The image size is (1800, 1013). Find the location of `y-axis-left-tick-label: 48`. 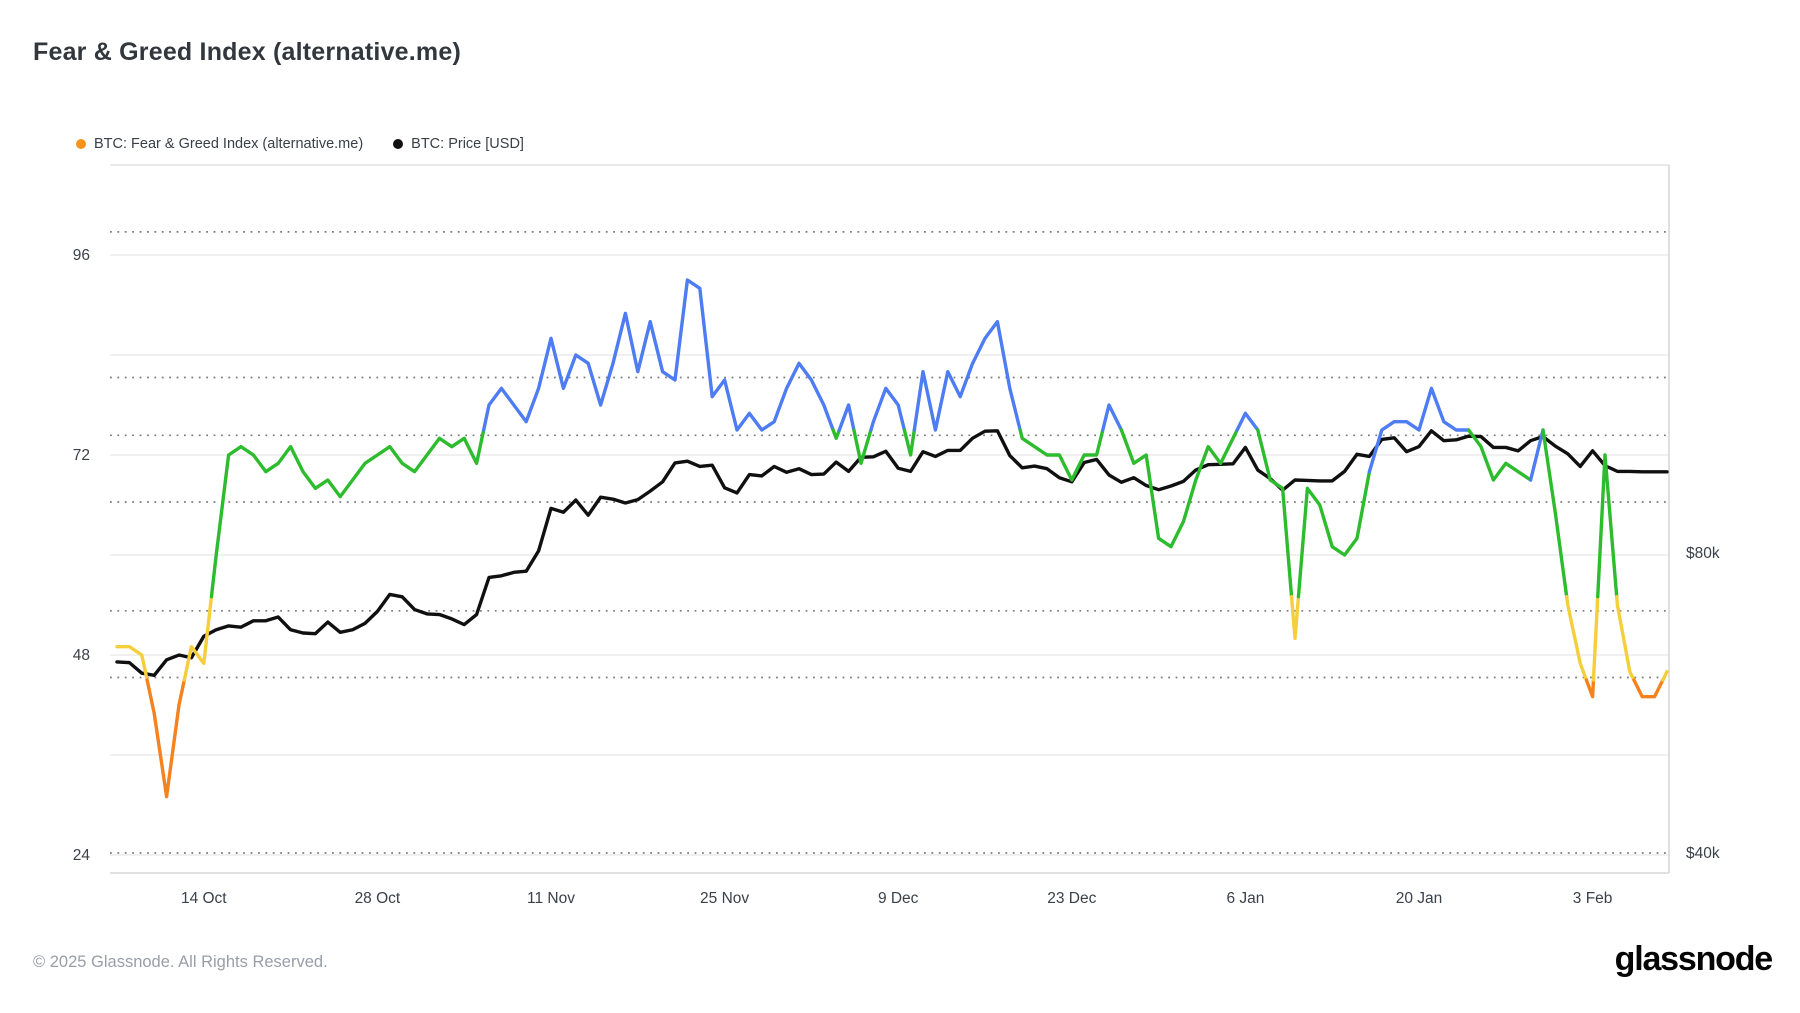

y-axis-left-tick-label: 48 is located at coordinates (81, 655).